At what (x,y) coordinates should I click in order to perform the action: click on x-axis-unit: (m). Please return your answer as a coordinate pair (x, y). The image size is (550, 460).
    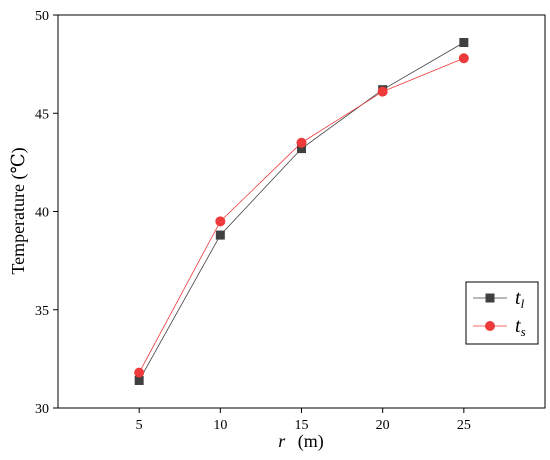
    Looking at the image, I should click on (311, 441).